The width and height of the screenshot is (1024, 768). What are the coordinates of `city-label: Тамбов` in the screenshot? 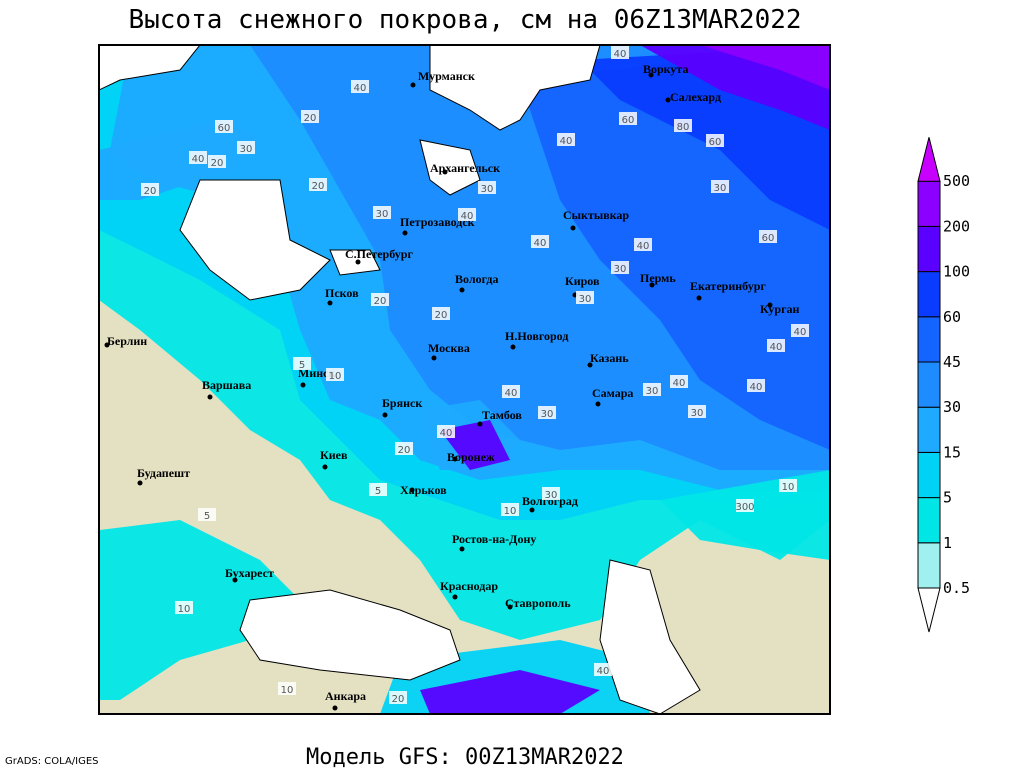 It's located at (502, 415).